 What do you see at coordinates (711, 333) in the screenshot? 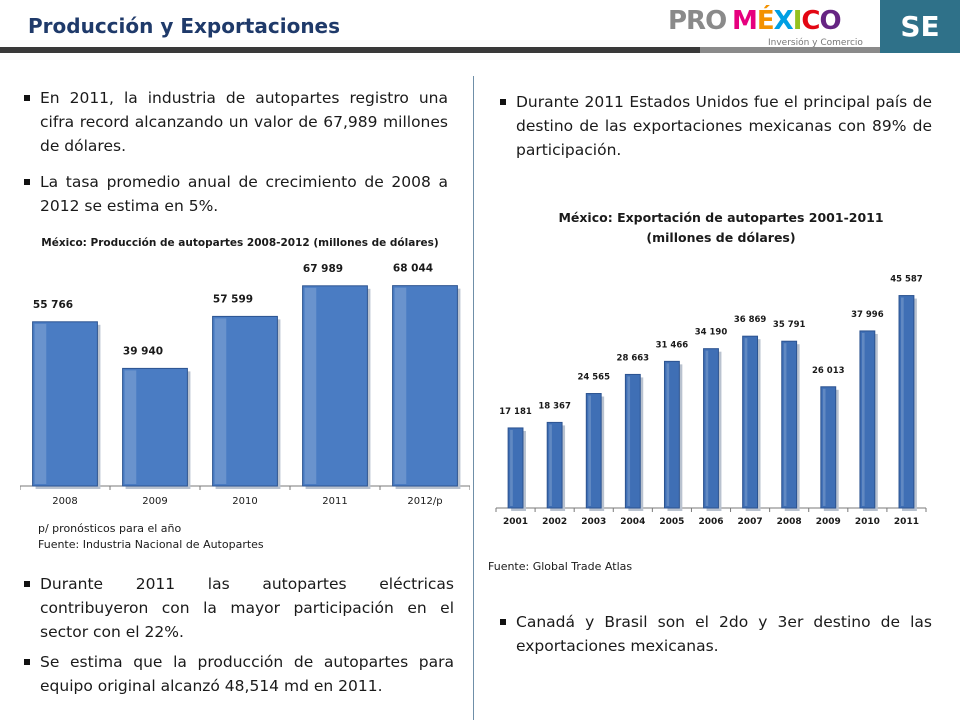
I see `data-label: 34 190` at bounding box center [711, 333].